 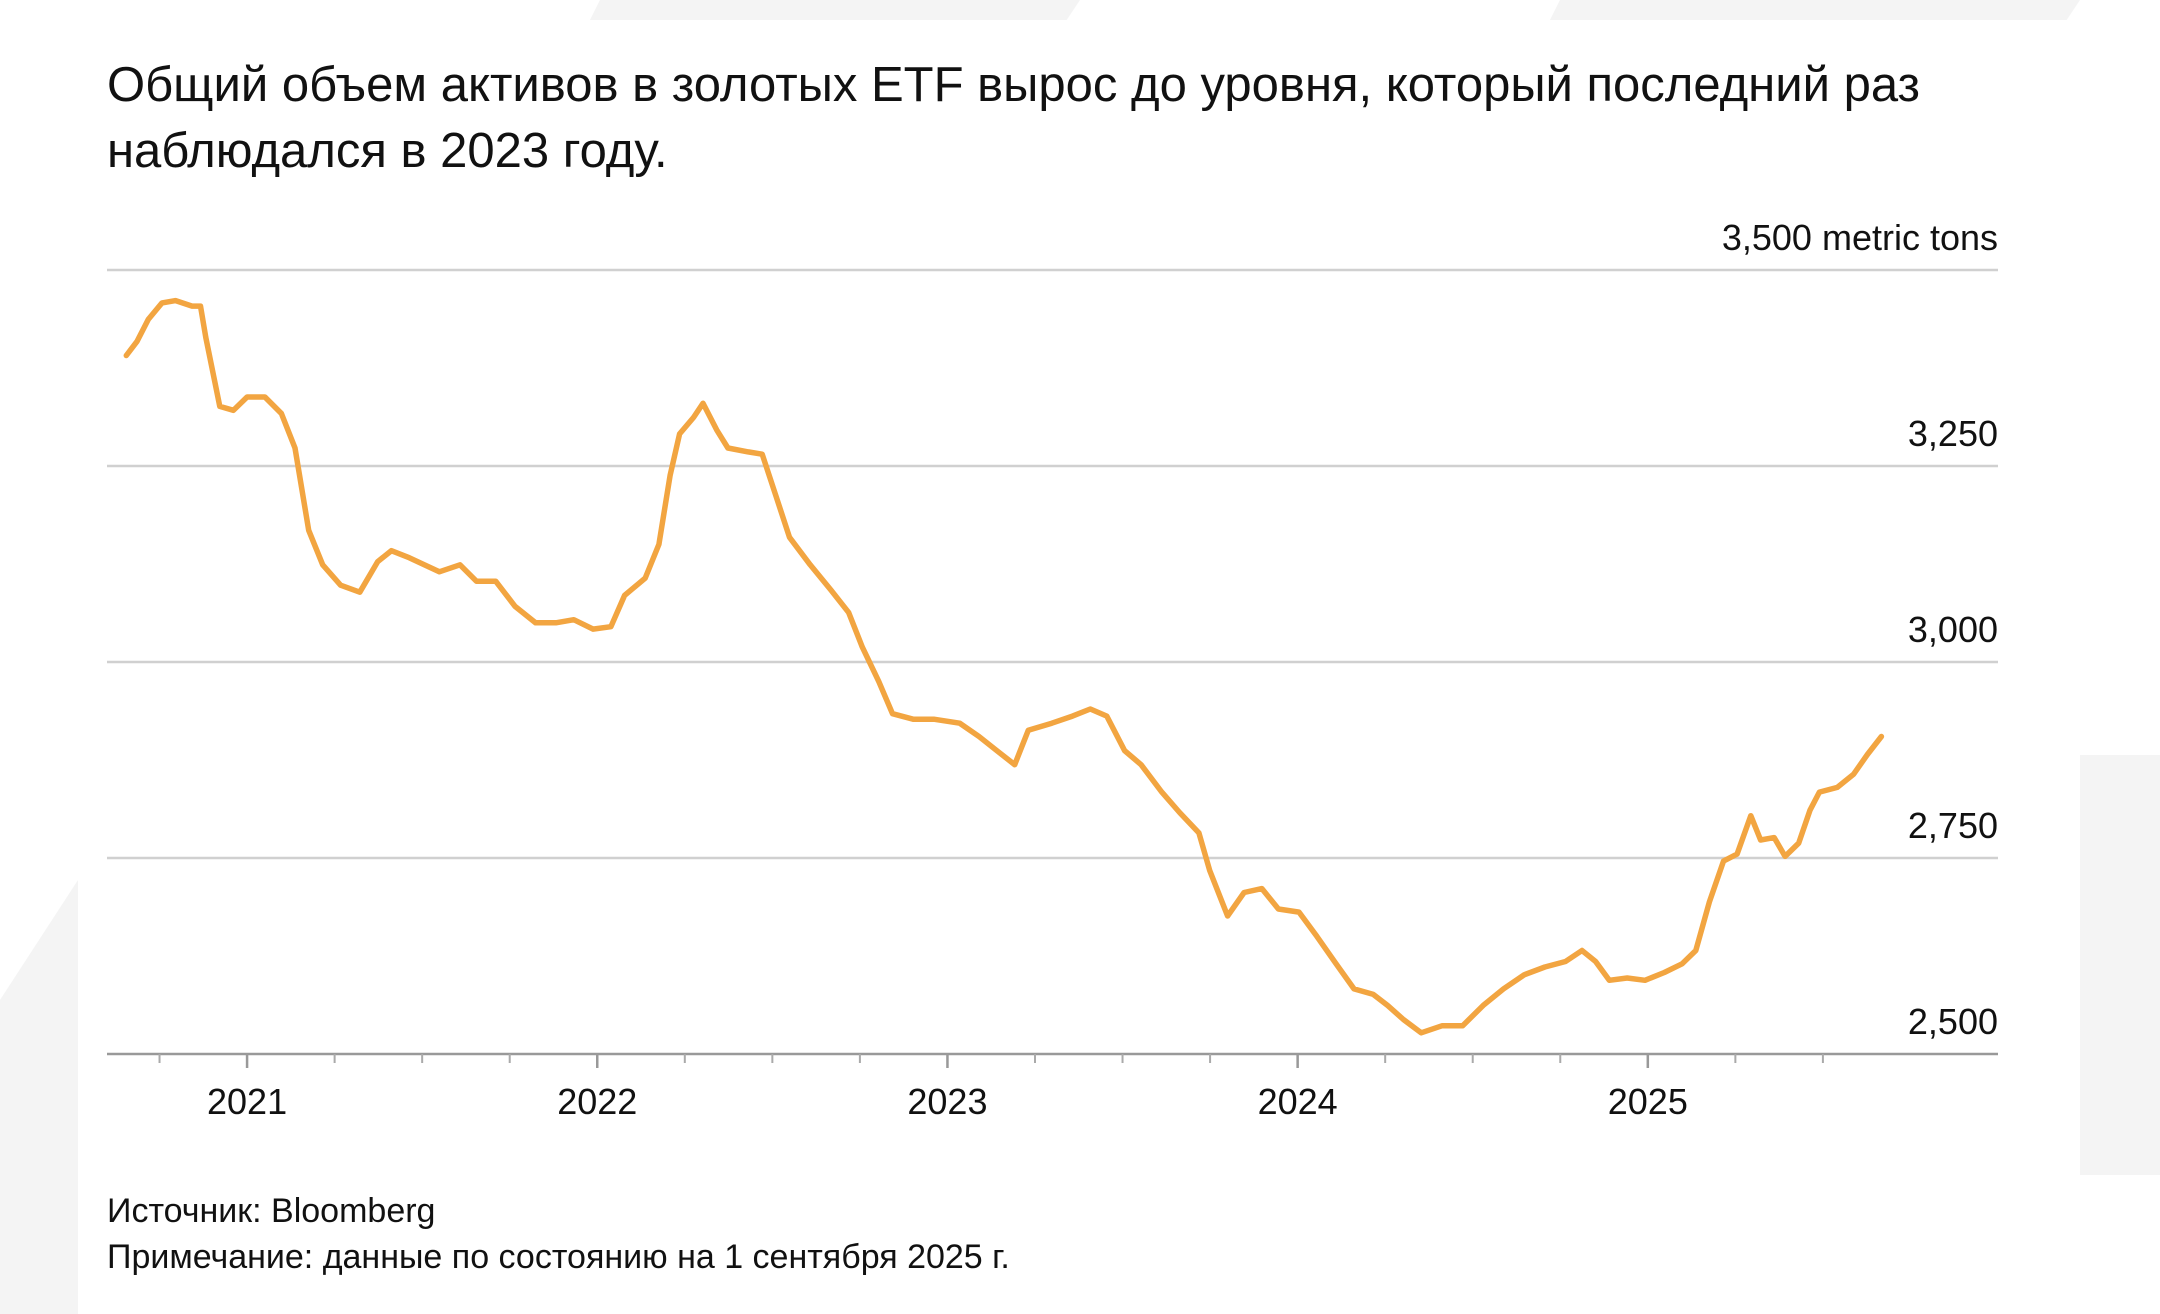 I want to click on source: Источник: Bloomberg, so click(x=271, y=1211).